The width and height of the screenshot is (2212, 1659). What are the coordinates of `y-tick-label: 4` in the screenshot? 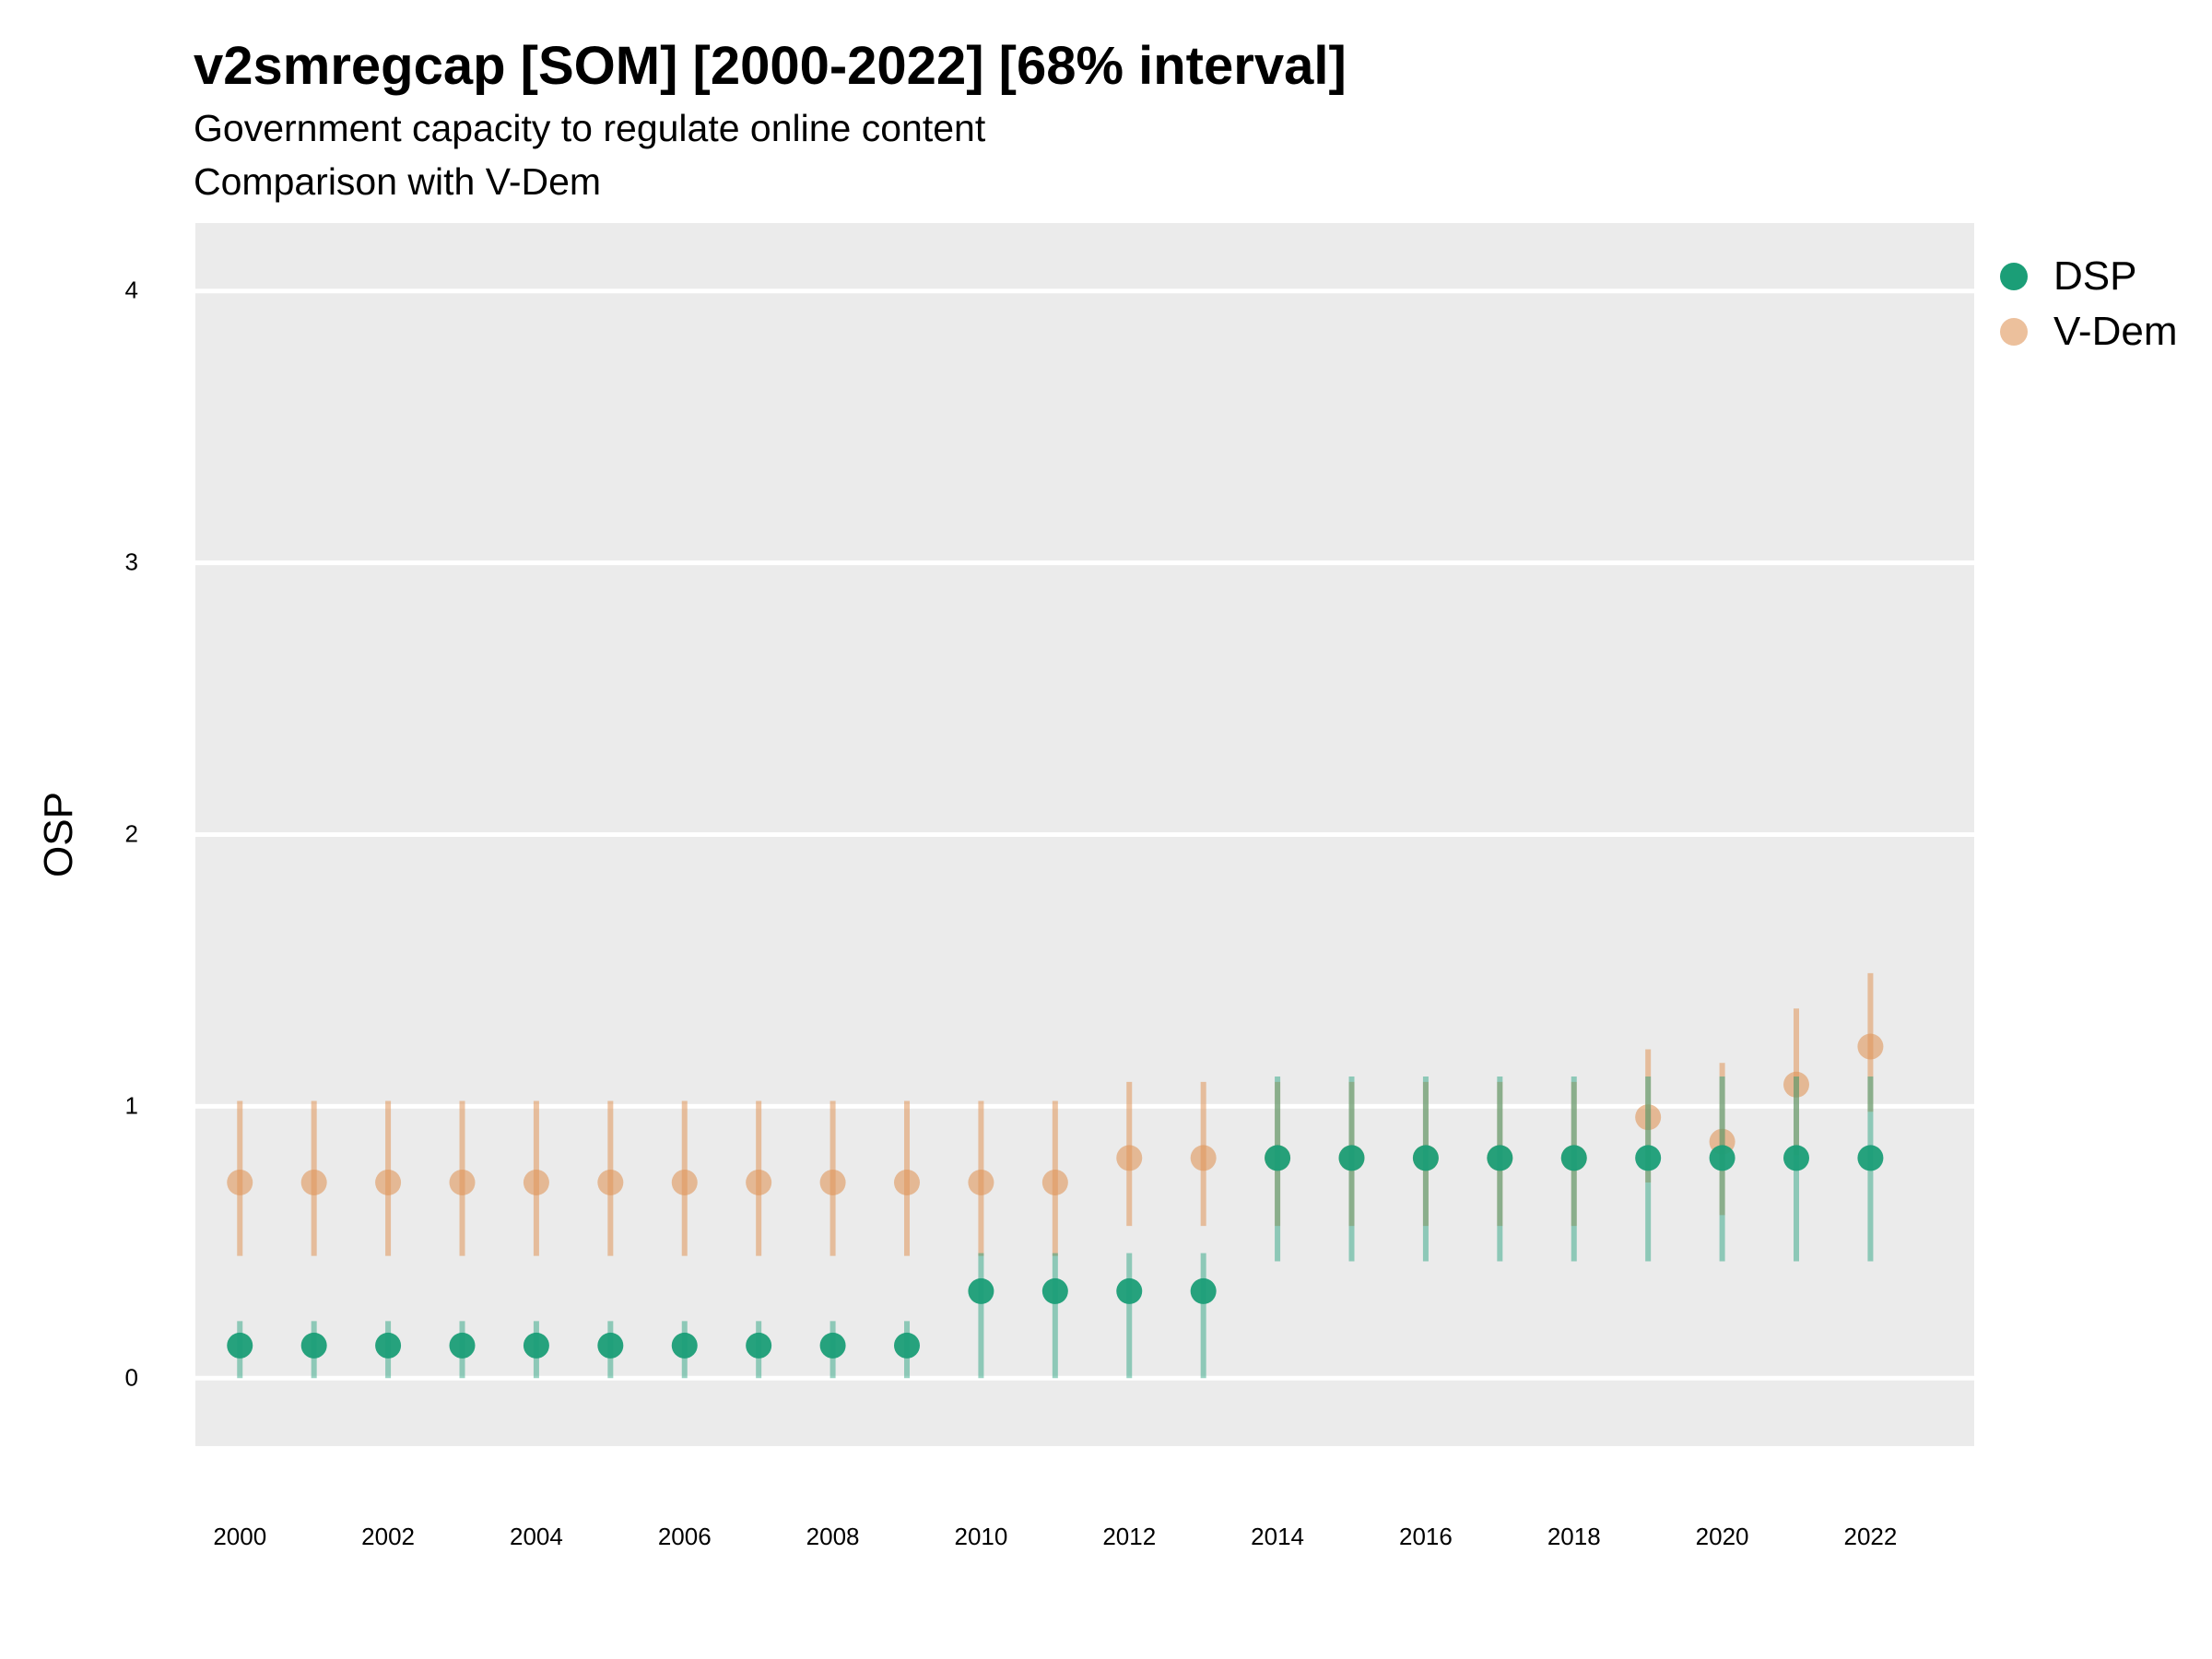 It's located at (131, 290).